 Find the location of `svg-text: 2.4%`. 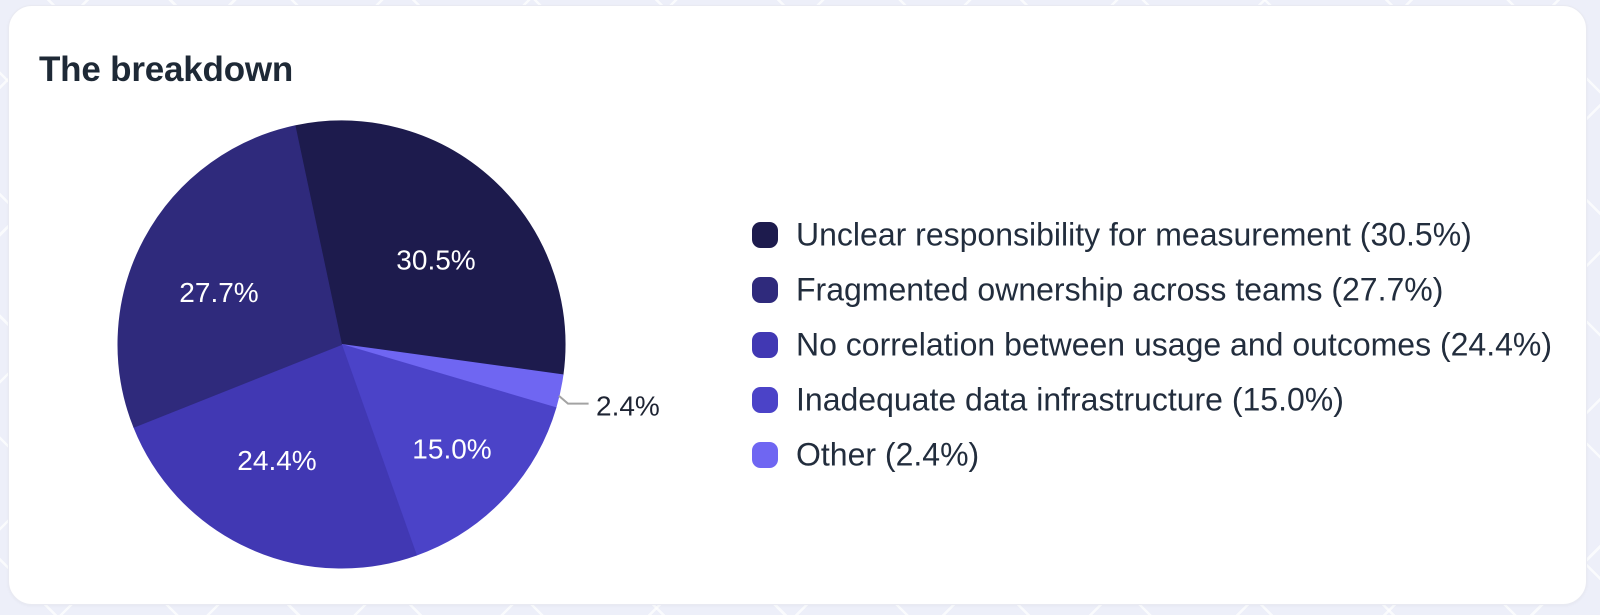

svg-text: 2.4% is located at coordinates (628, 405).